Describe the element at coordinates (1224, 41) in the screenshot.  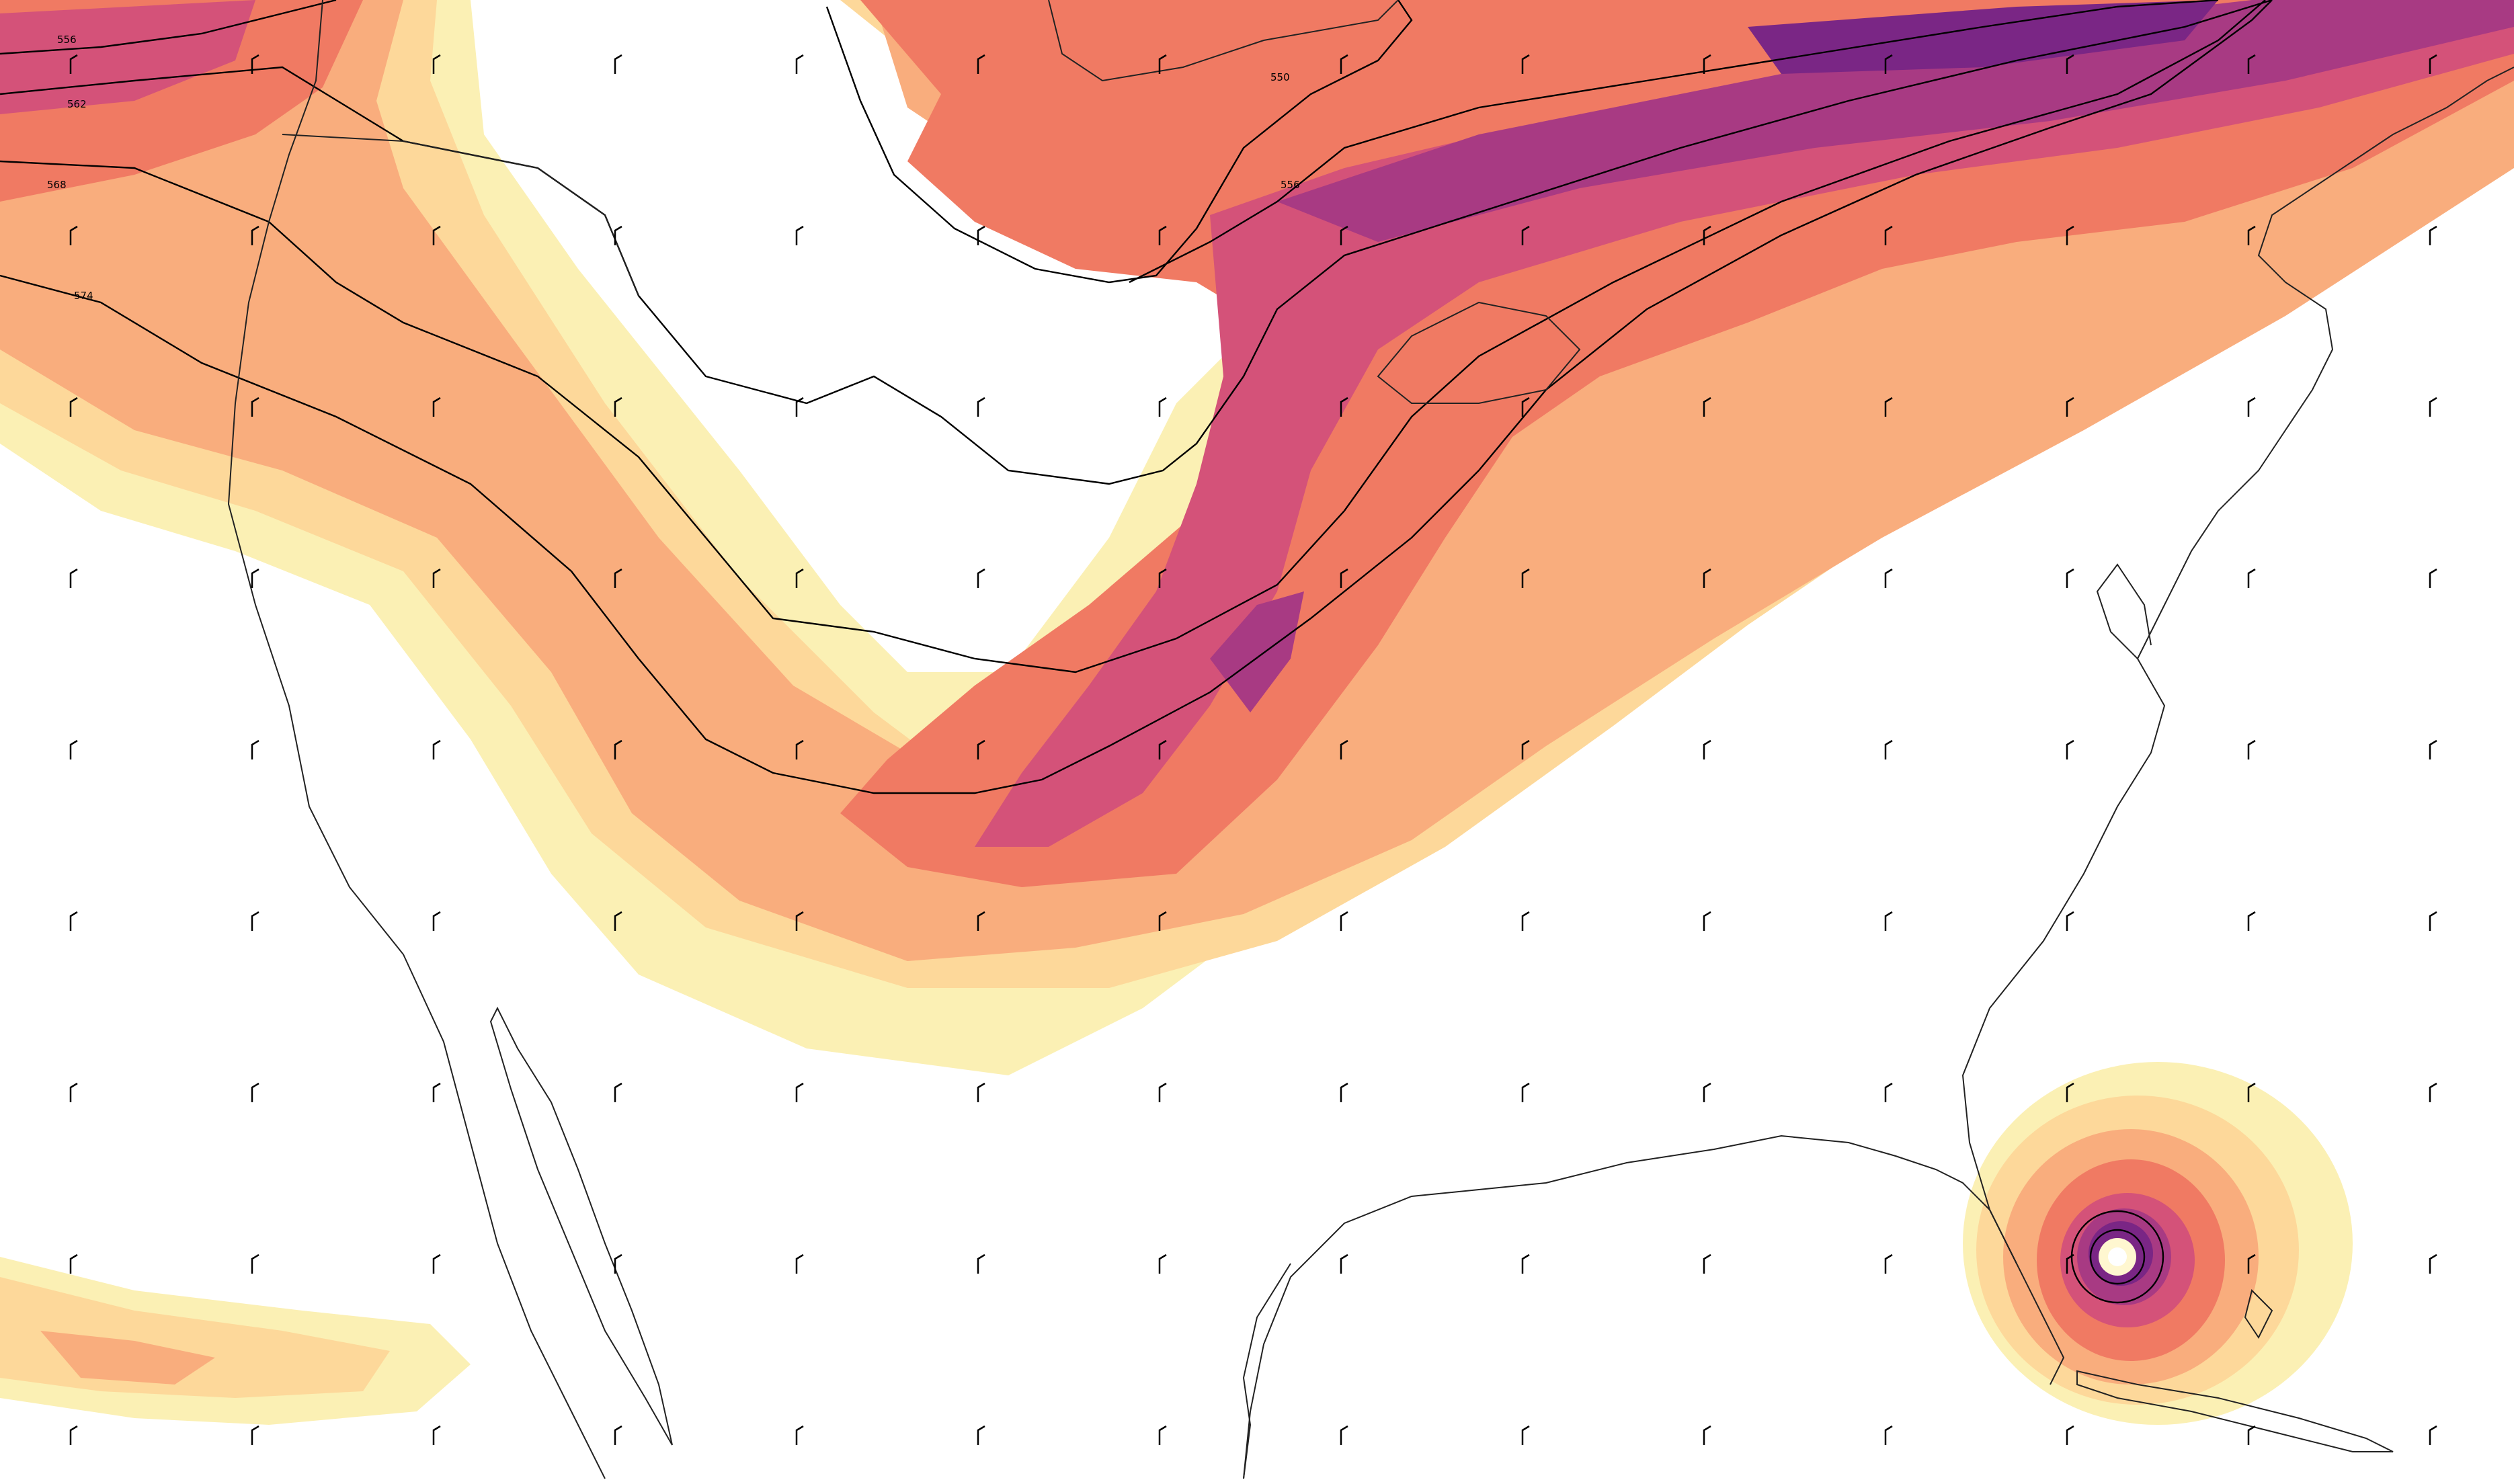
I see `hudson-bay` at that location.